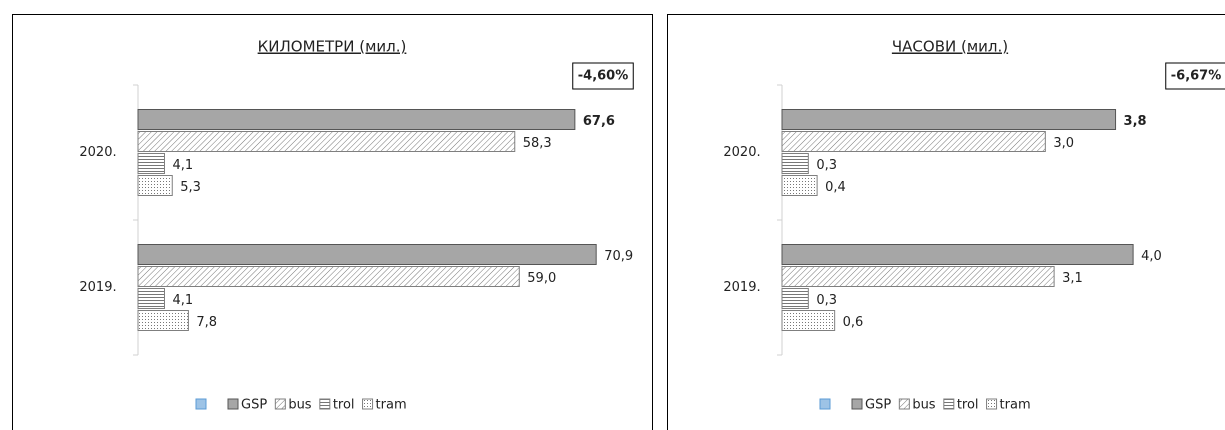 Image resolution: width=1225 pixels, height=430 pixels. I want to click on value-label: 3,1, so click(1072, 278).